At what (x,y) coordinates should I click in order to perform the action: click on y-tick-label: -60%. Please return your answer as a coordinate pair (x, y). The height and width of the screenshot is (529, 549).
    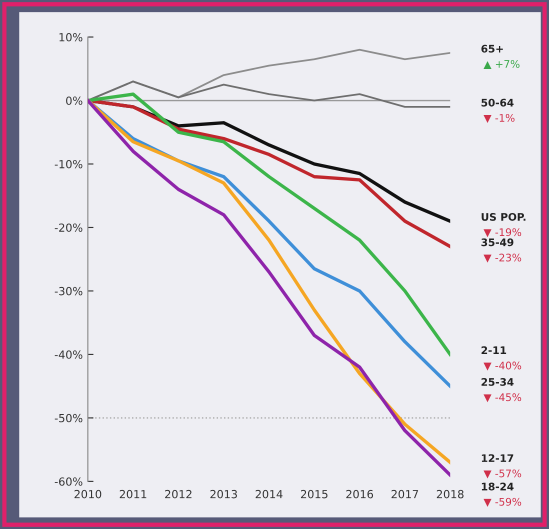
    Looking at the image, I should click on (68, 481).